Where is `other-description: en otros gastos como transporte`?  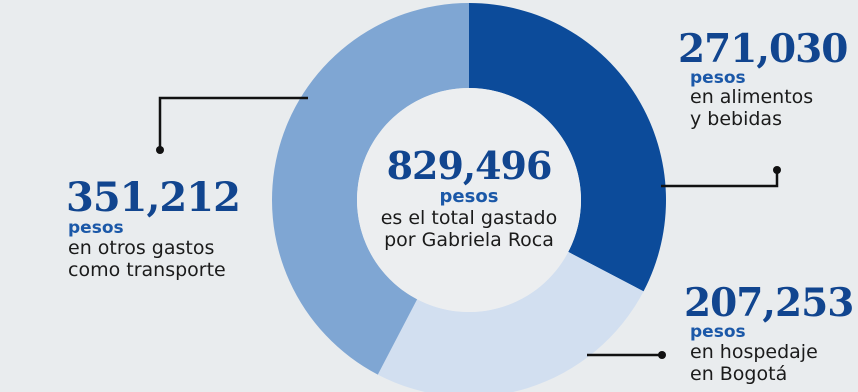
other-description: en otros gastos como transporte is located at coordinates (147, 259).